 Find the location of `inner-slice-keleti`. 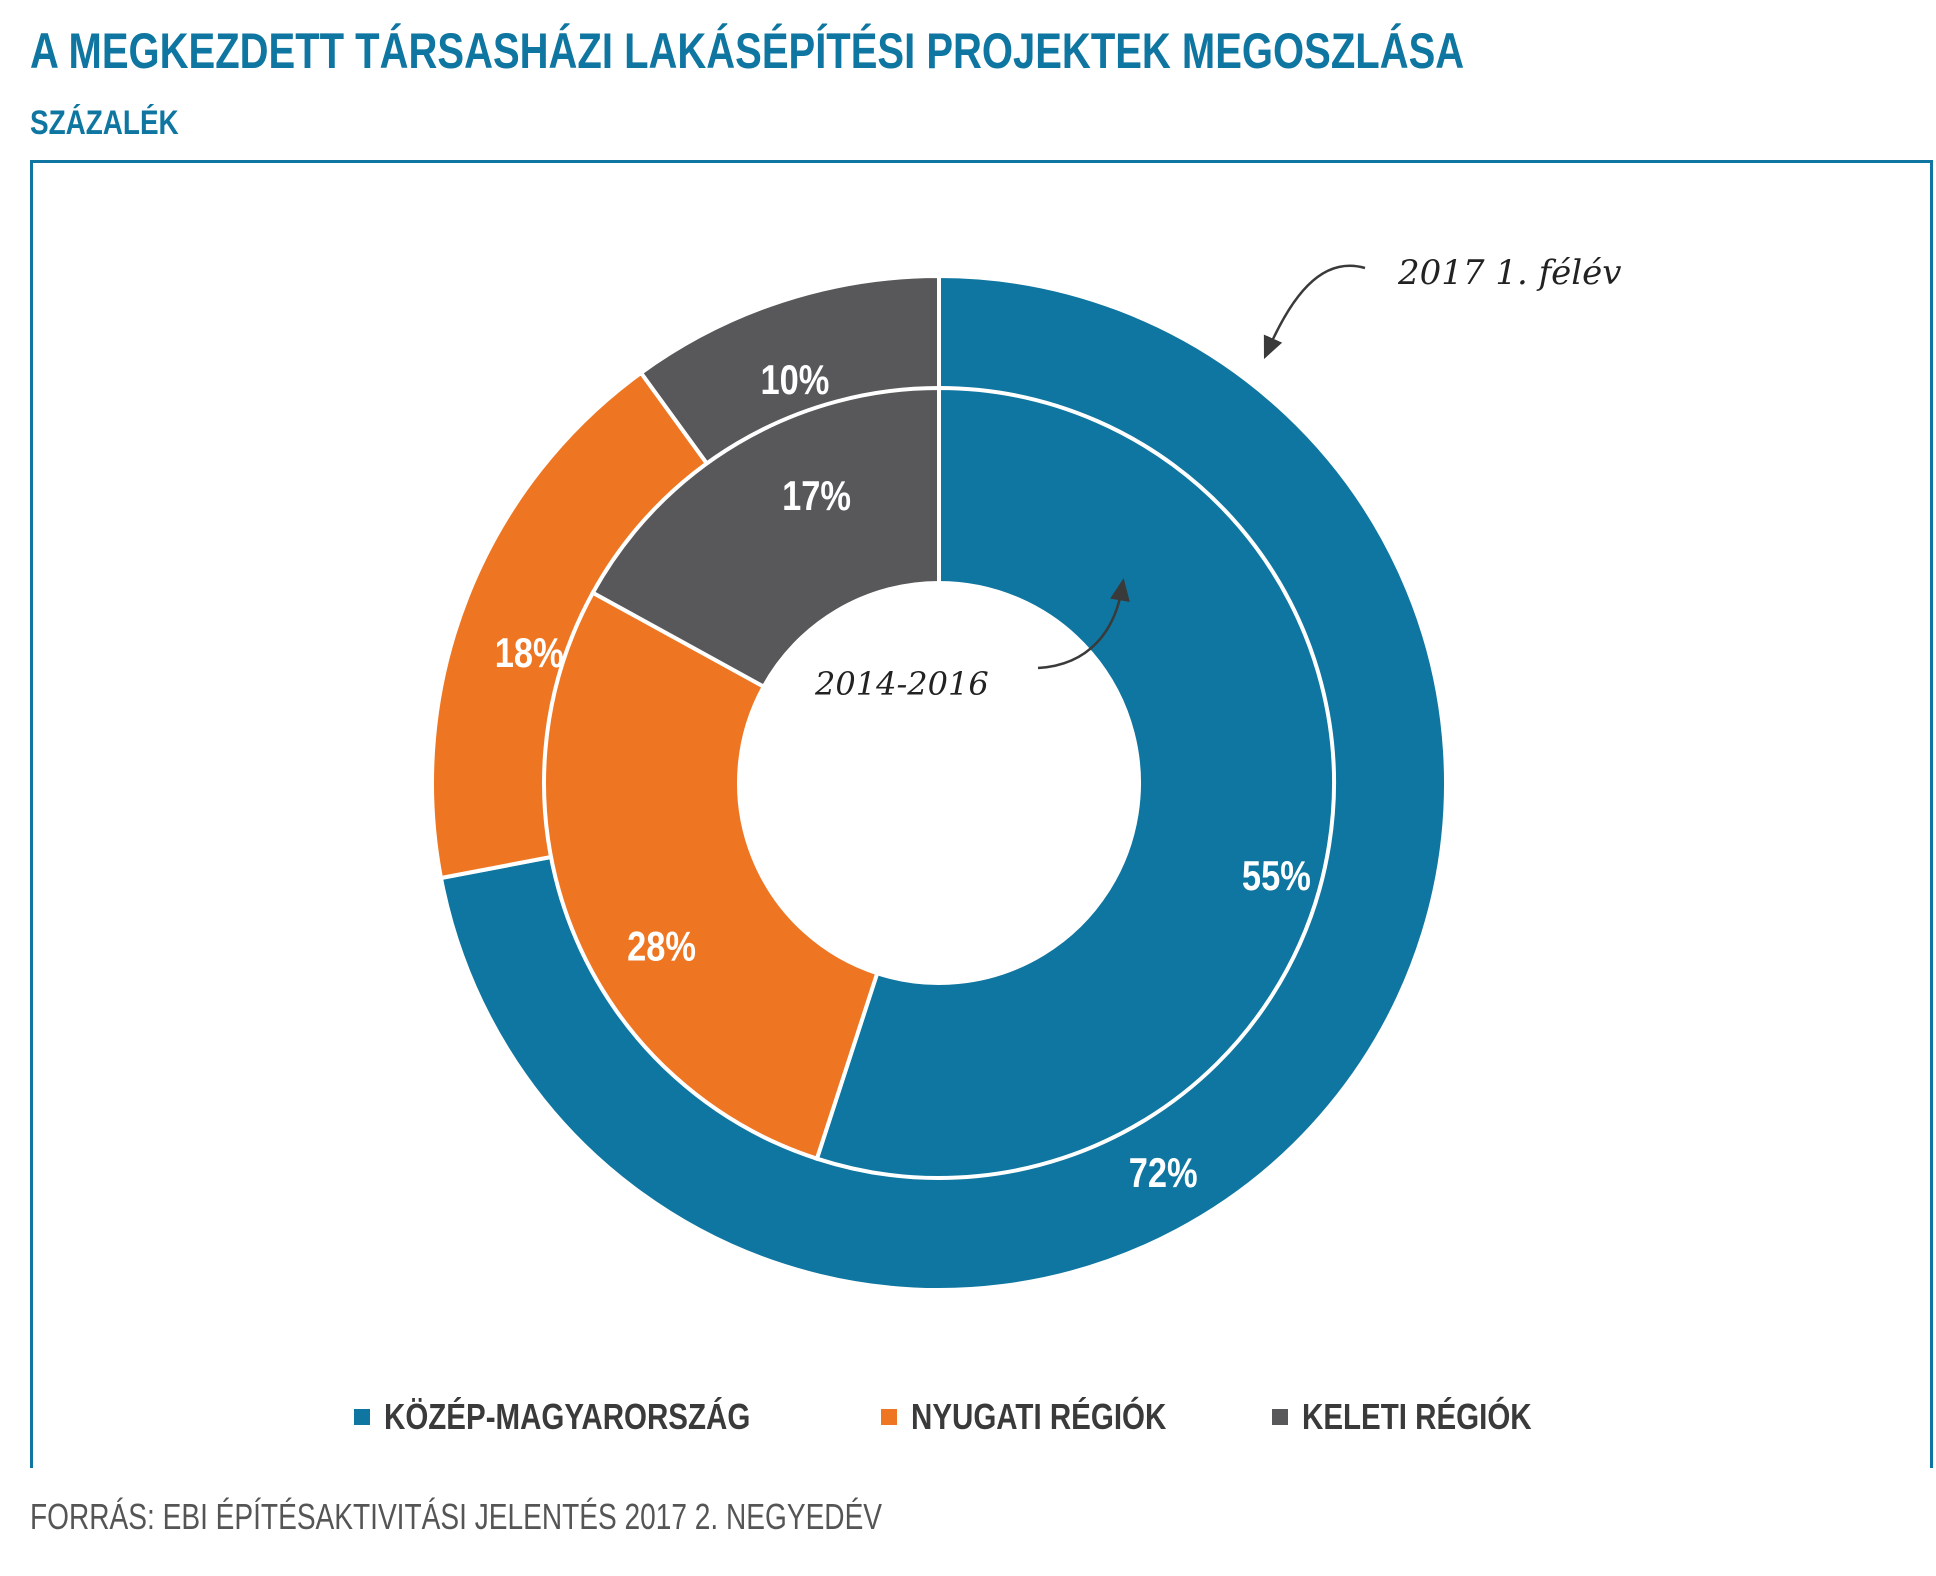

inner-slice-keleti is located at coordinates (765, 537).